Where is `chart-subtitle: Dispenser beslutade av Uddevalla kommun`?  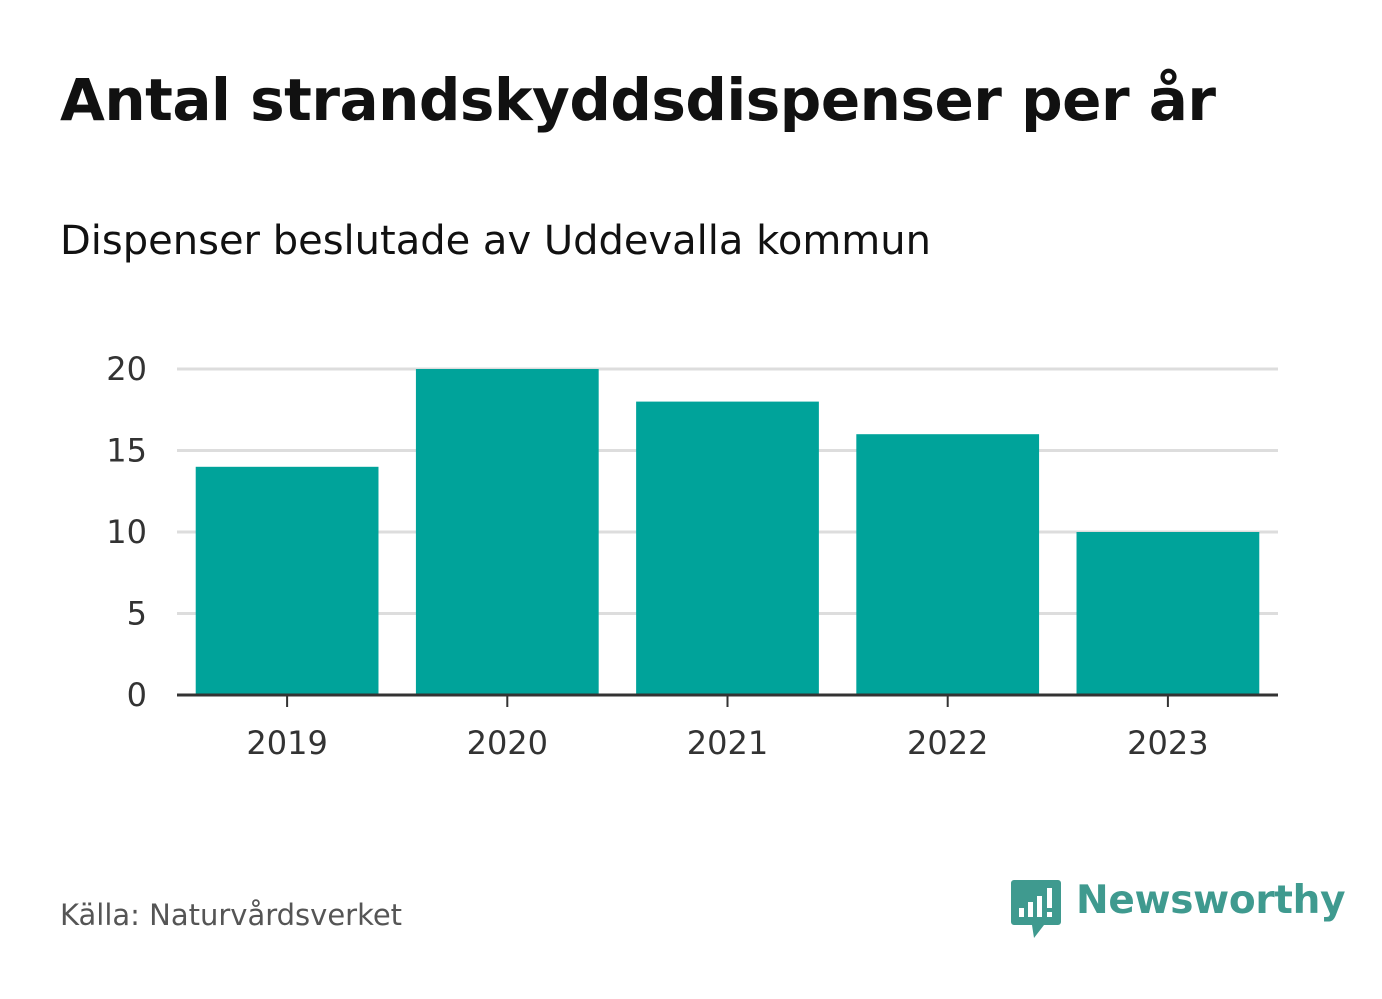 chart-subtitle: Dispenser beslutade av Uddevalla kommun is located at coordinates (495, 241).